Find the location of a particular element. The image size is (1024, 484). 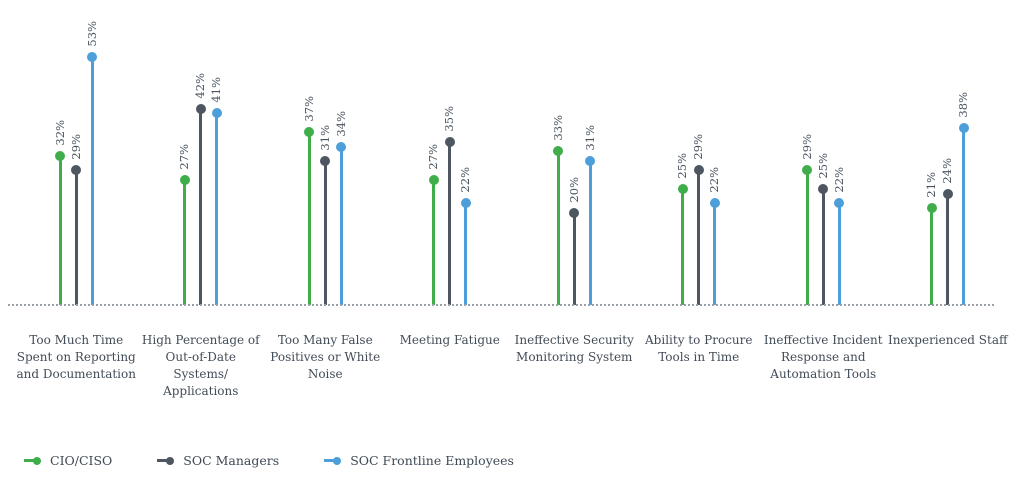

stem-group: 27% 42% 41% is located at coordinates (200, 152).